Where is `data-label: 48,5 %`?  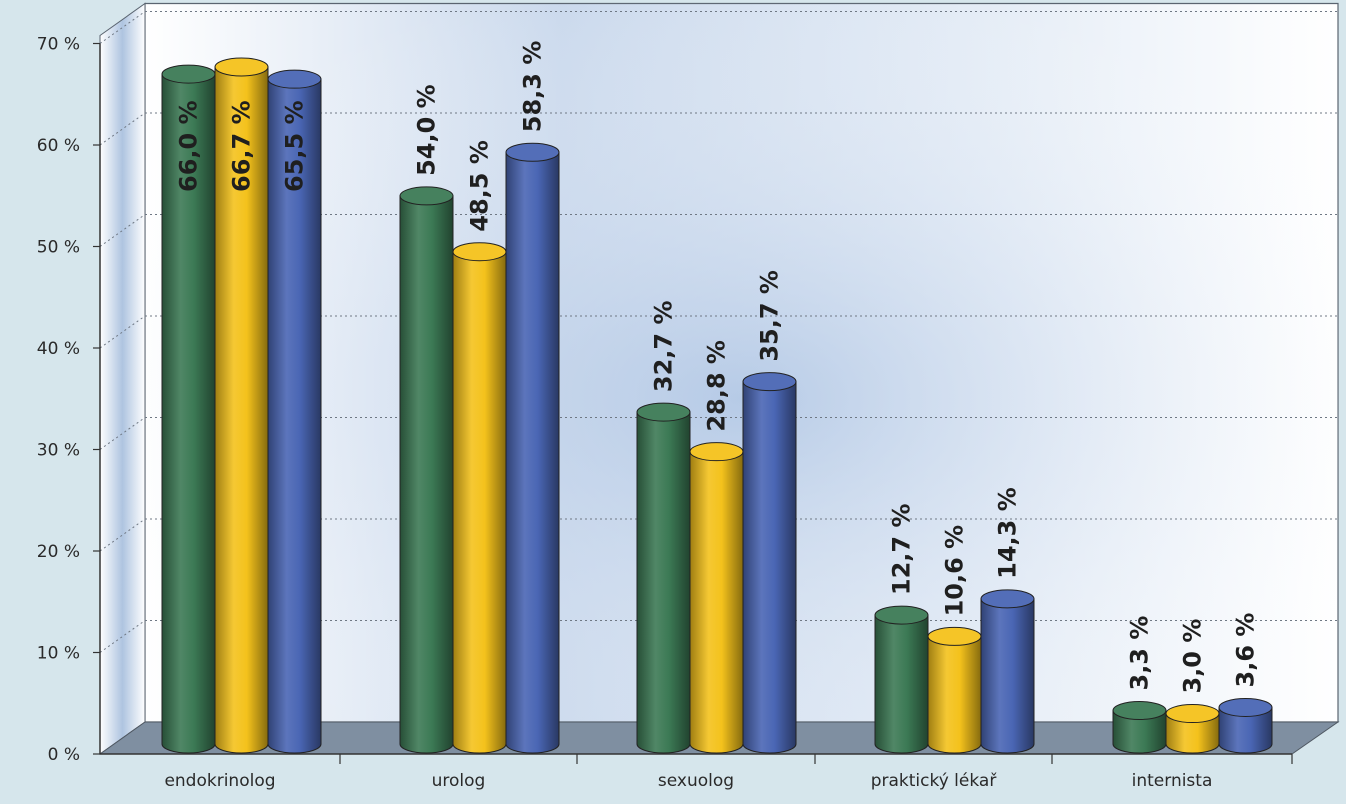
data-label: 48,5 % is located at coordinates (480, 186).